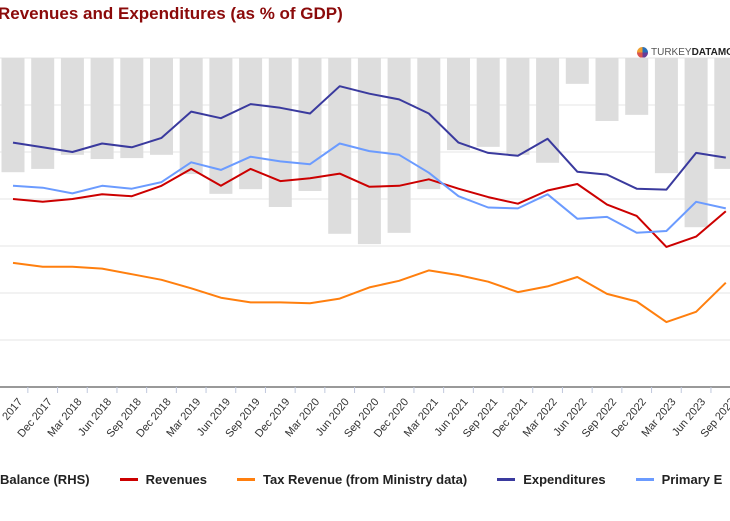  Describe the element at coordinates (683, 52) in the screenshot. I see `watermark-logo: TURKEYDATAMO` at that location.